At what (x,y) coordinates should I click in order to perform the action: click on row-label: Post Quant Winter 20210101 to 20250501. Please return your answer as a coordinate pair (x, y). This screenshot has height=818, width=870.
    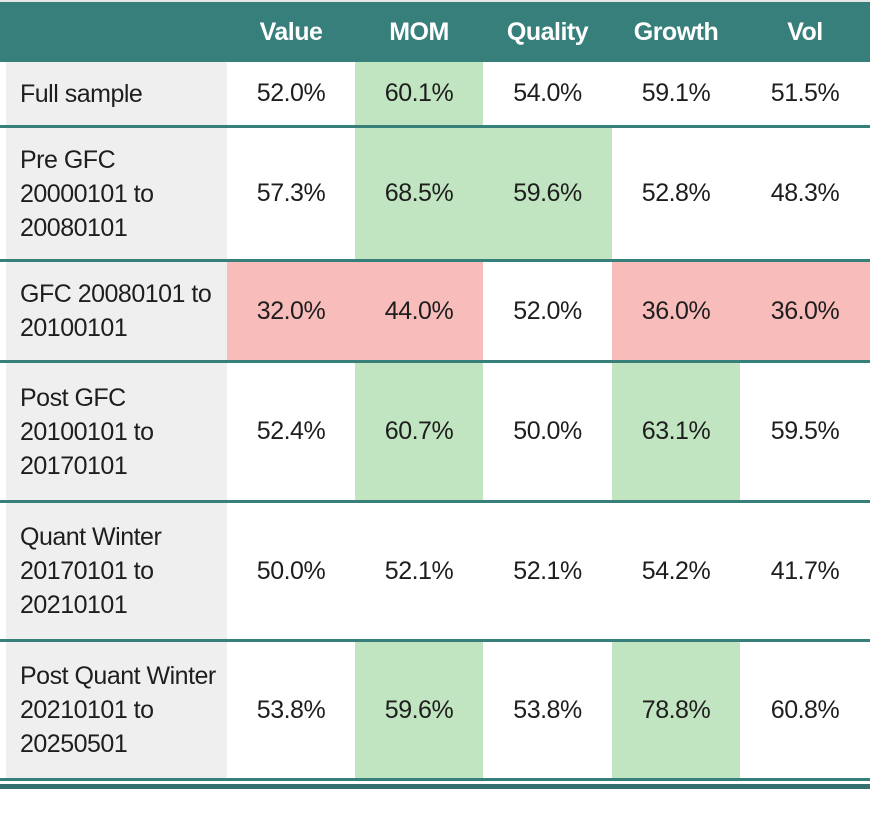
    Looking at the image, I should click on (116, 710).